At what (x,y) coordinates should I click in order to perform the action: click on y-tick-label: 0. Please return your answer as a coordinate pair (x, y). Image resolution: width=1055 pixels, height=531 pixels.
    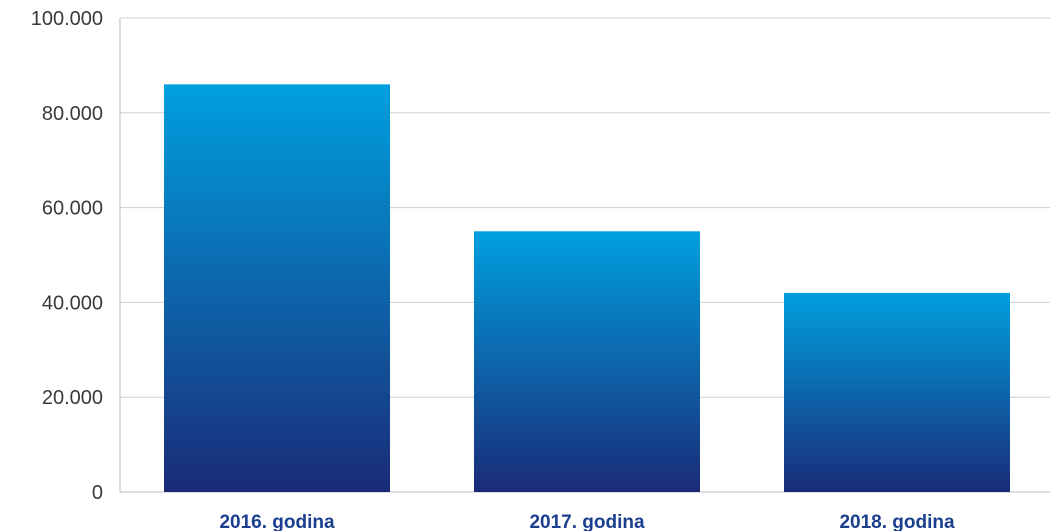
    Looking at the image, I should click on (97, 493).